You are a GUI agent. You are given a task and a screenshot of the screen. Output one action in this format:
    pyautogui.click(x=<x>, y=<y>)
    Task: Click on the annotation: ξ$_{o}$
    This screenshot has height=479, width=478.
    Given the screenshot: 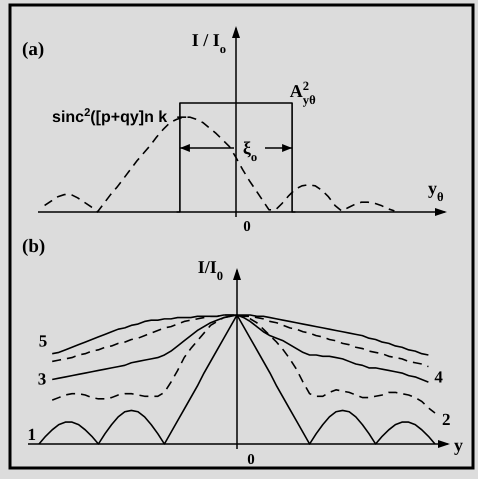 What is the action you would take?
    pyautogui.click(x=250, y=151)
    